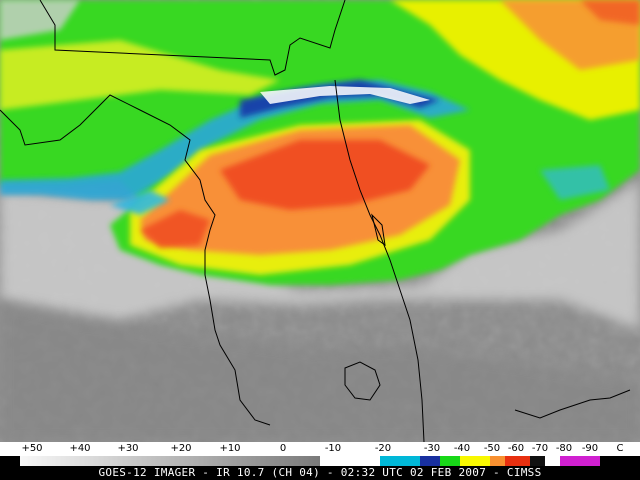  What do you see at coordinates (383, 448) in the screenshot?
I see `scale-tick-label: -20` at bounding box center [383, 448].